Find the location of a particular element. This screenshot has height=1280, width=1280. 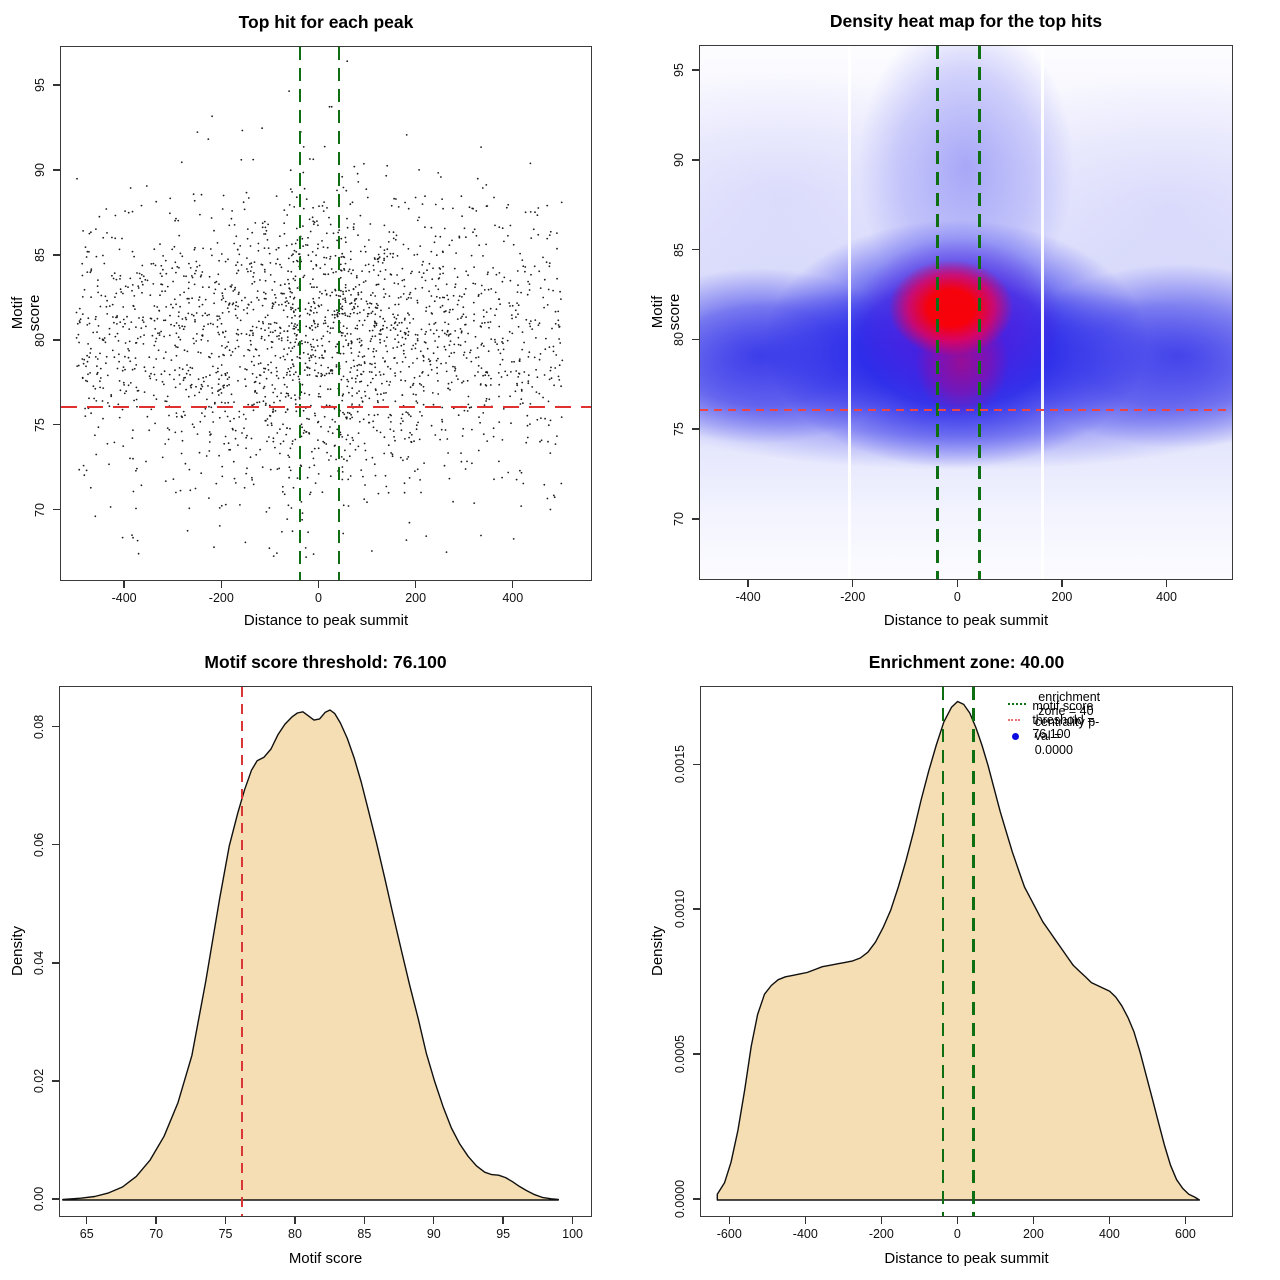

heatmap-y-axis-label: Motif score is located at coordinates (666, 312).